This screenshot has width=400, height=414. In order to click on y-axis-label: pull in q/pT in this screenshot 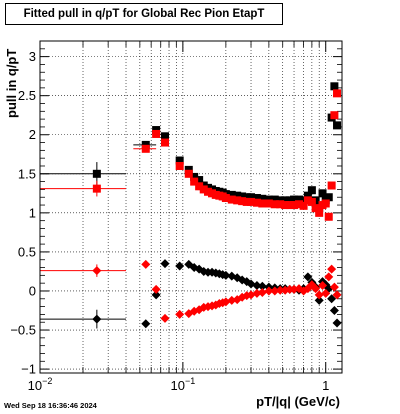, I will do `click(11, 83)`.